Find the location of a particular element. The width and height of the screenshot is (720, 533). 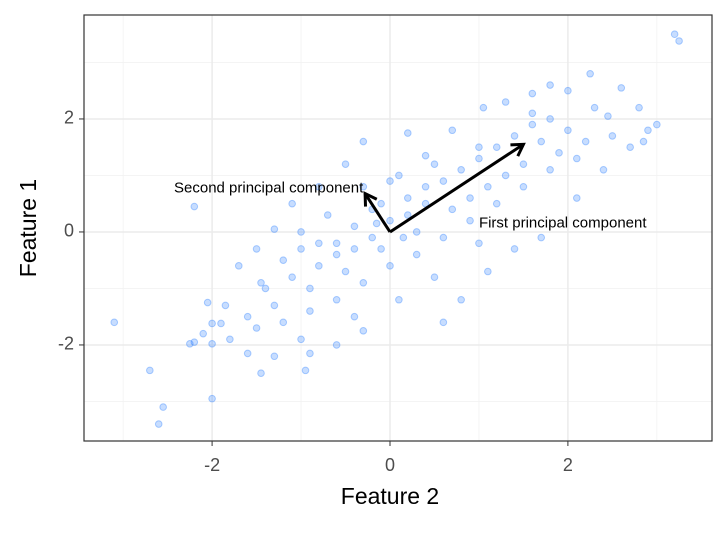

y-tick-label: 0 is located at coordinates (69, 231).